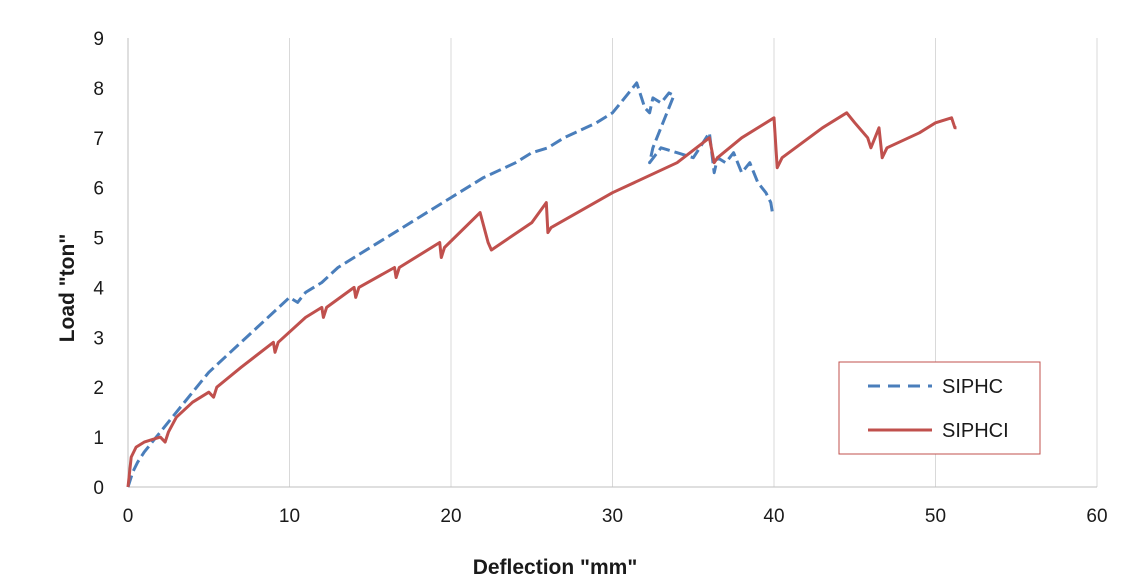 This screenshot has width=1126, height=587. I want to click on y-tick-label: 5, so click(98, 239).